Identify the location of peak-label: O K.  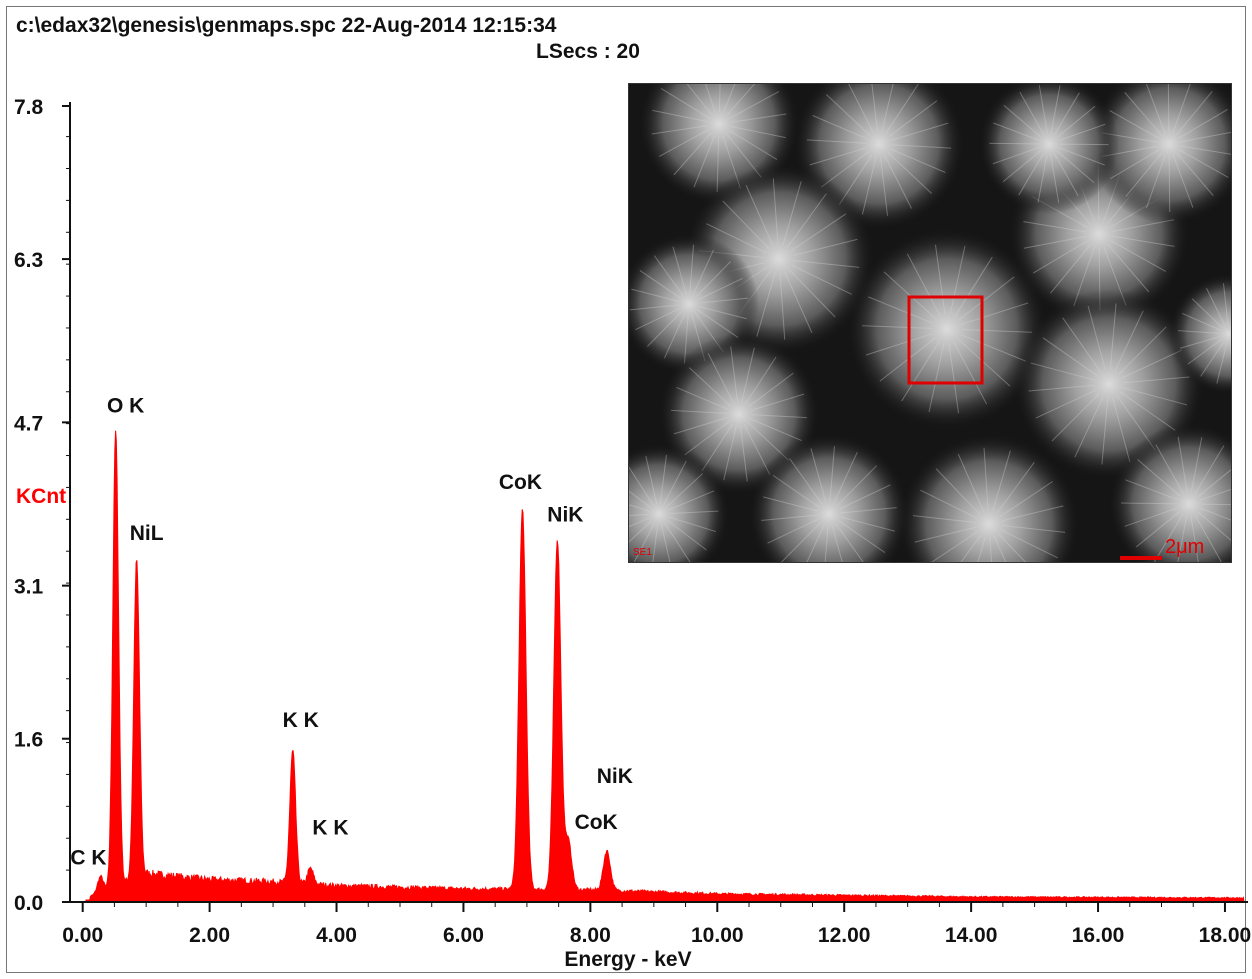
(125, 406).